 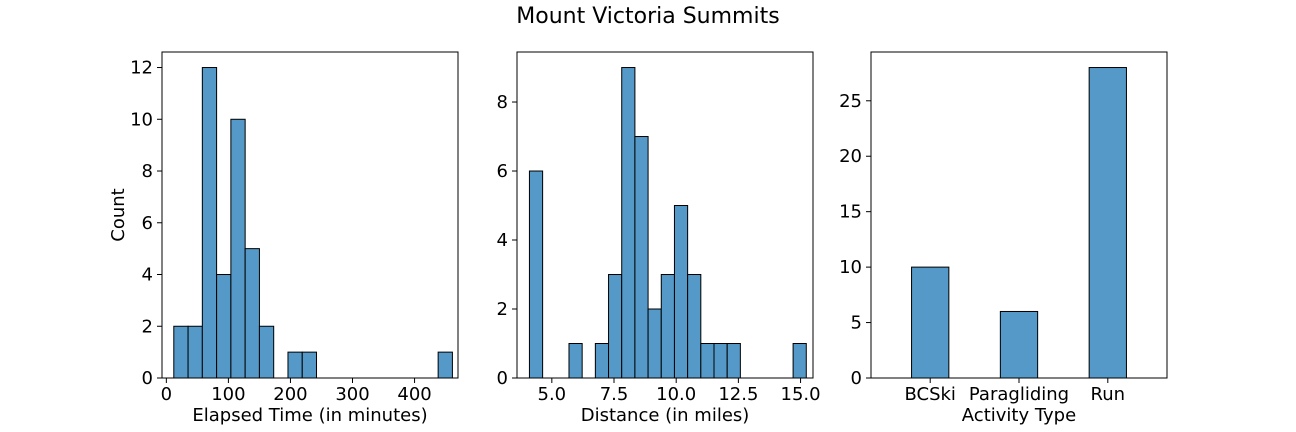 I want to click on x-tick-label: 7.5, so click(x=614, y=394).